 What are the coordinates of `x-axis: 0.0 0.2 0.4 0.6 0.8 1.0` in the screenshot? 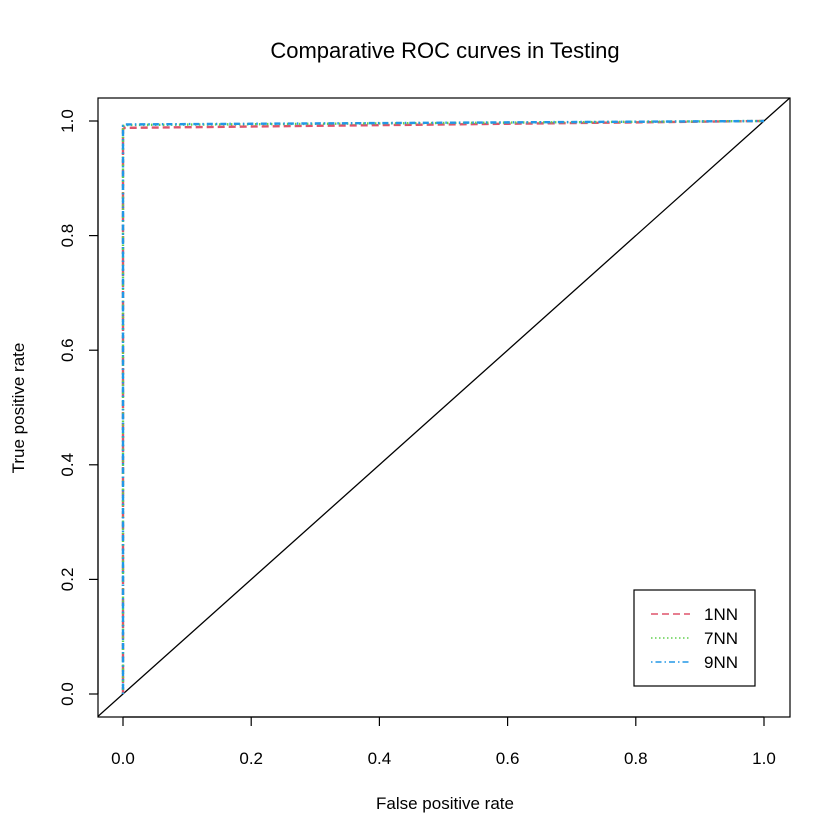 It's located at (443, 742).